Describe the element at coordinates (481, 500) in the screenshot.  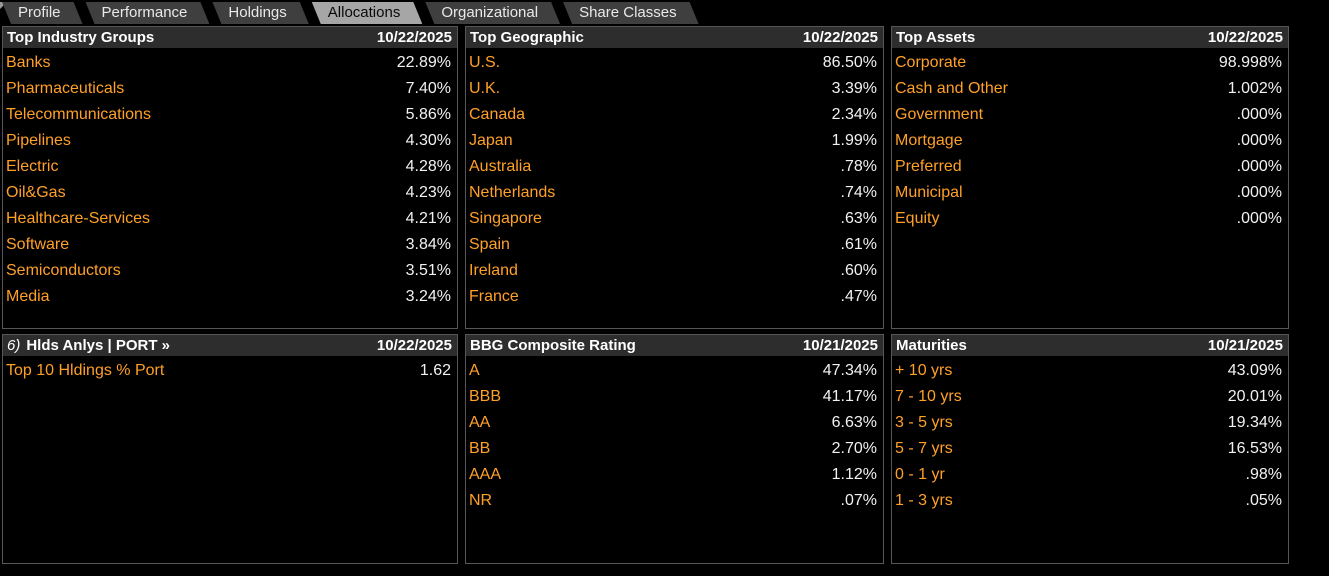
I see `row-label: NR` at that location.